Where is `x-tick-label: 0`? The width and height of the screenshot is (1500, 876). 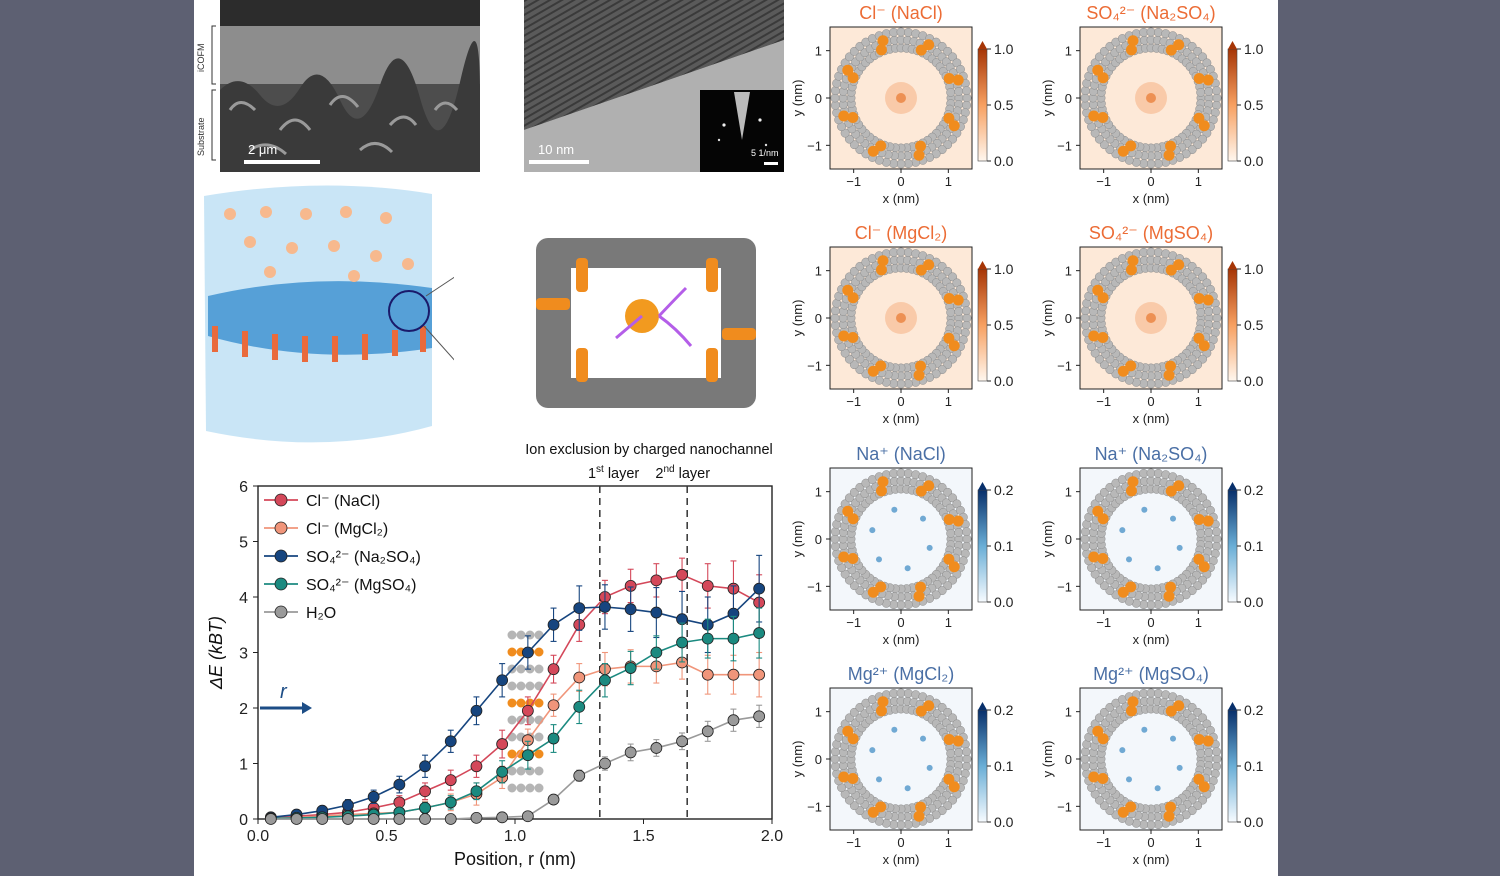 x-tick-label: 0 is located at coordinates (1150, 401).